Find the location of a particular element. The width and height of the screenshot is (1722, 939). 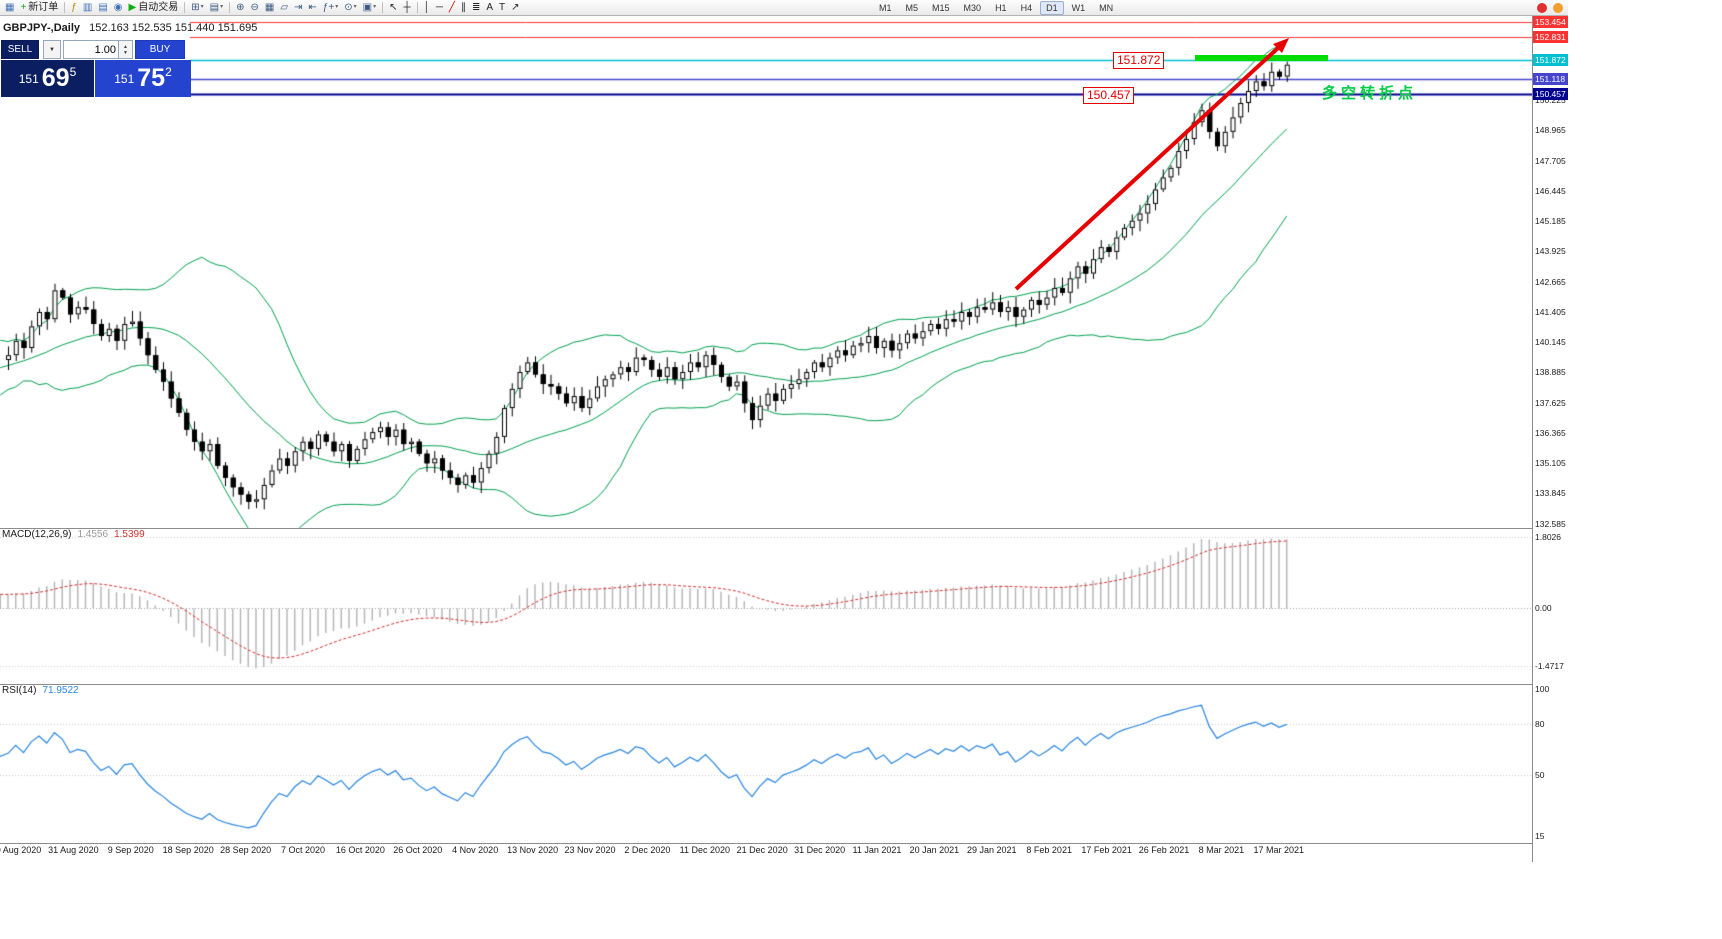

date-axis-label: 31 Aug 2020 is located at coordinates (73, 850).